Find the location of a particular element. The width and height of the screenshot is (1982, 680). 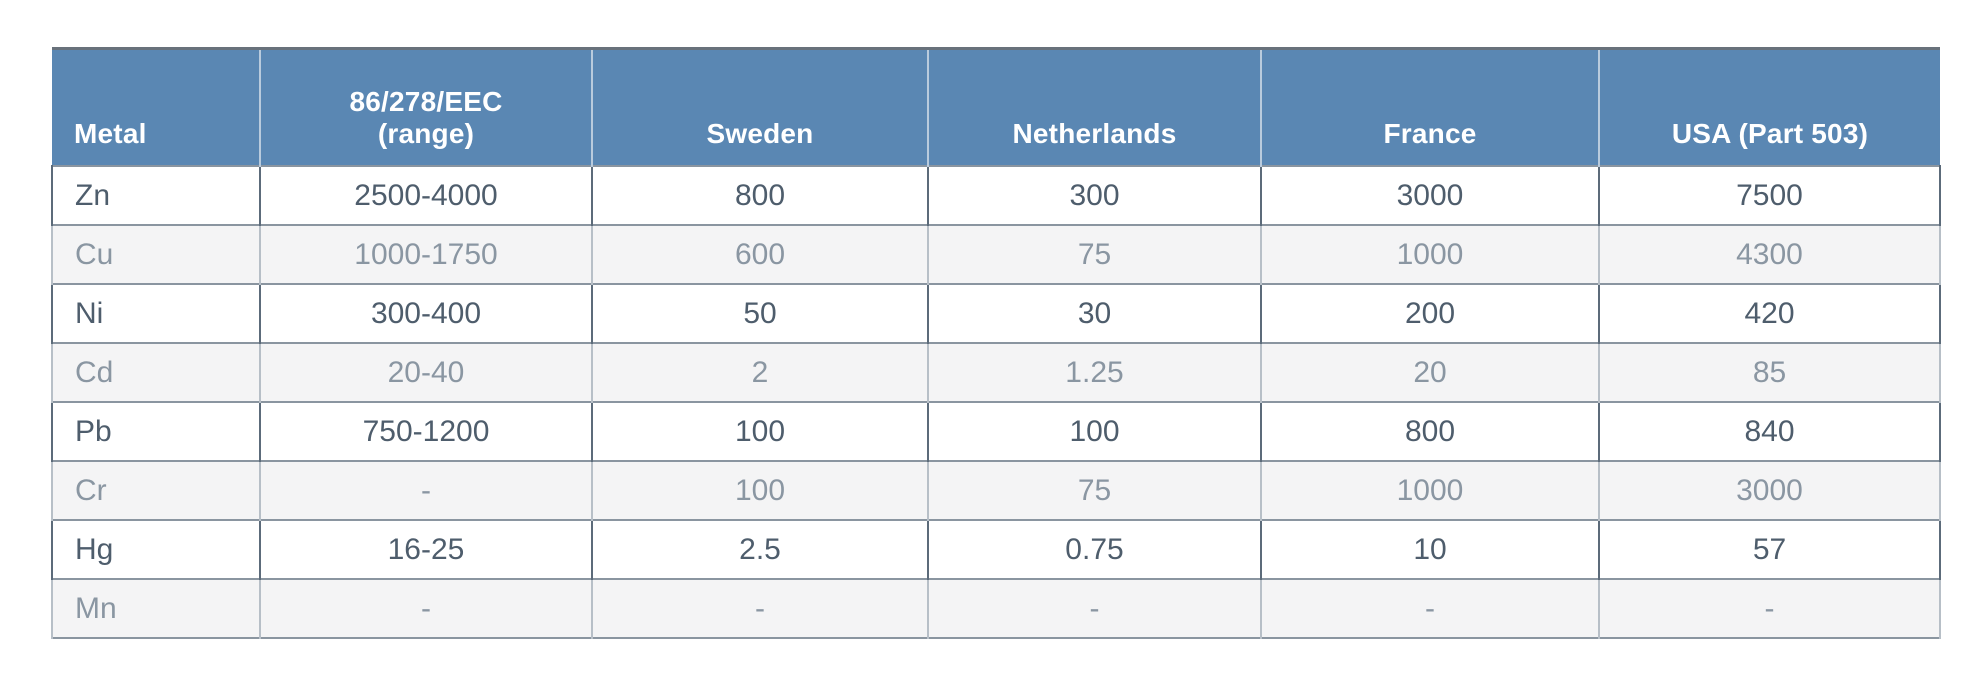

value-cell: 85 is located at coordinates (1769, 372).